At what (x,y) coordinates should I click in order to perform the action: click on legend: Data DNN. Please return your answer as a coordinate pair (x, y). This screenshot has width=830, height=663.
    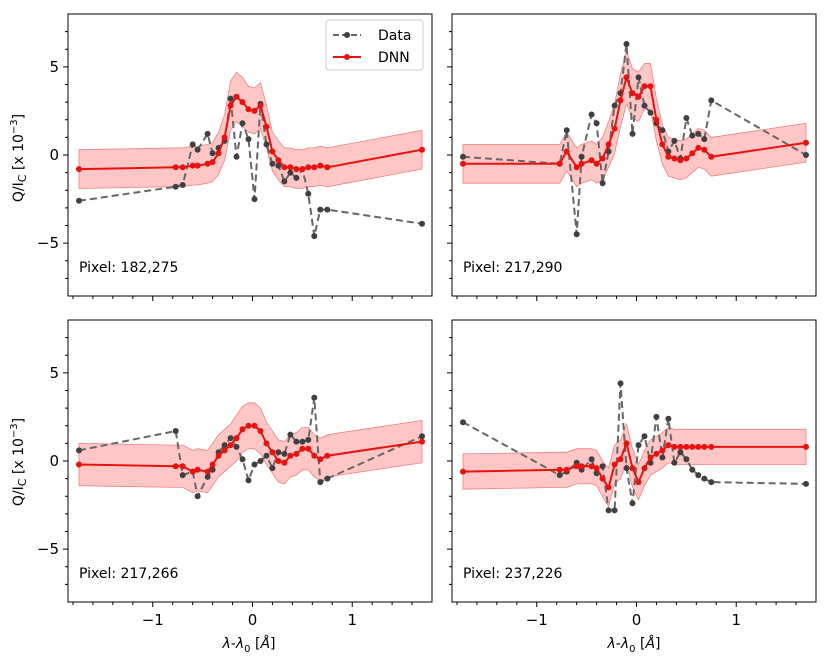
    Looking at the image, I should click on (374, 45).